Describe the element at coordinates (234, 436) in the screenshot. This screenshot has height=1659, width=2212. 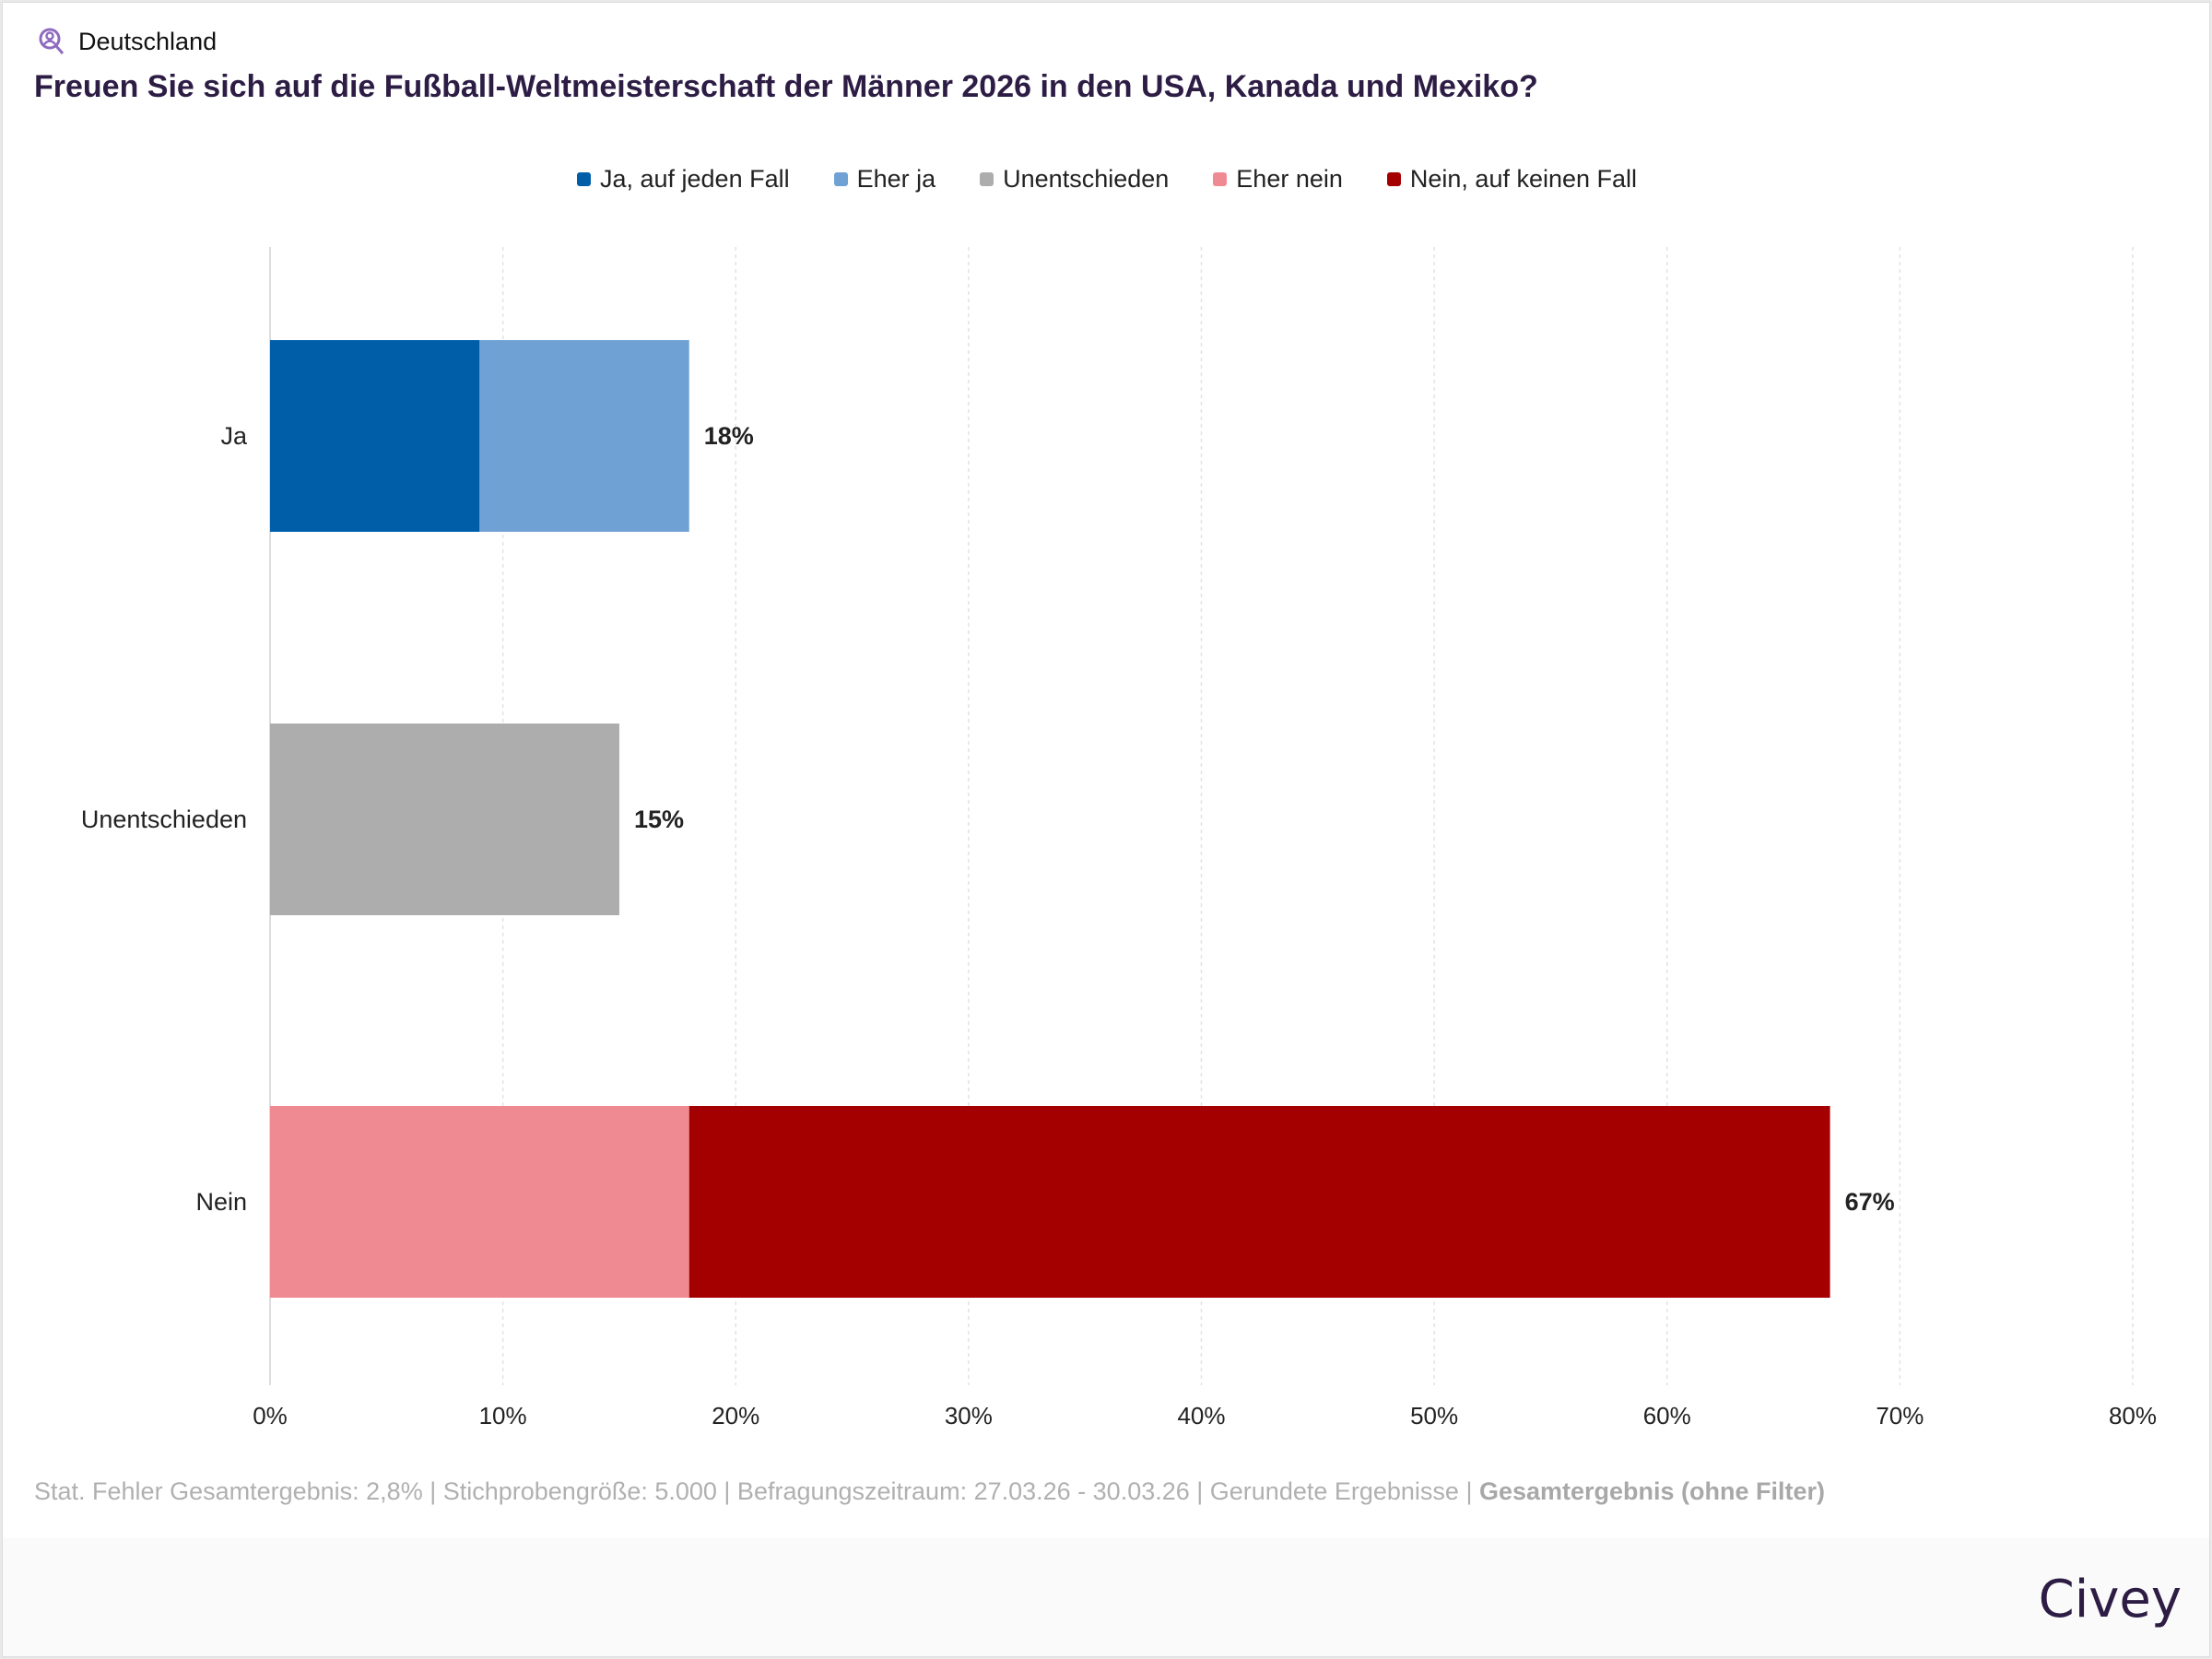
I see `category-label: Ja` at that location.